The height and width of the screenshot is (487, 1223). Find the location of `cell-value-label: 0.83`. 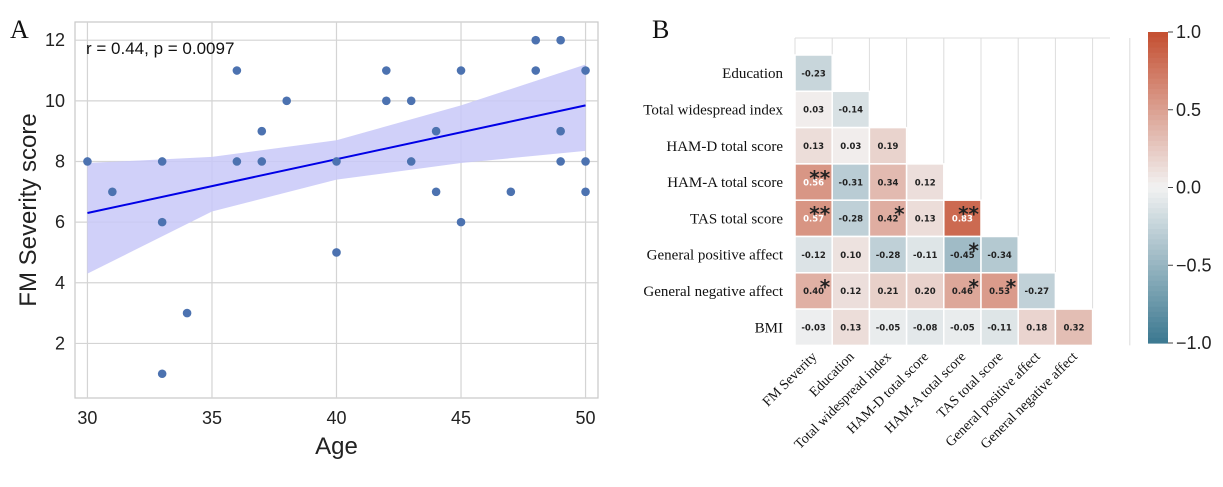

cell-value-label: 0.83 is located at coordinates (962, 220).